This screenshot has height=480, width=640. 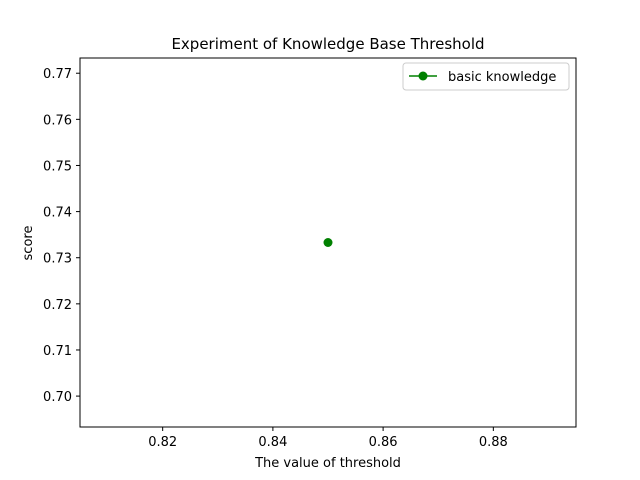 What do you see at coordinates (28, 243) in the screenshot?
I see `y-axis-title: score` at bounding box center [28, 243].